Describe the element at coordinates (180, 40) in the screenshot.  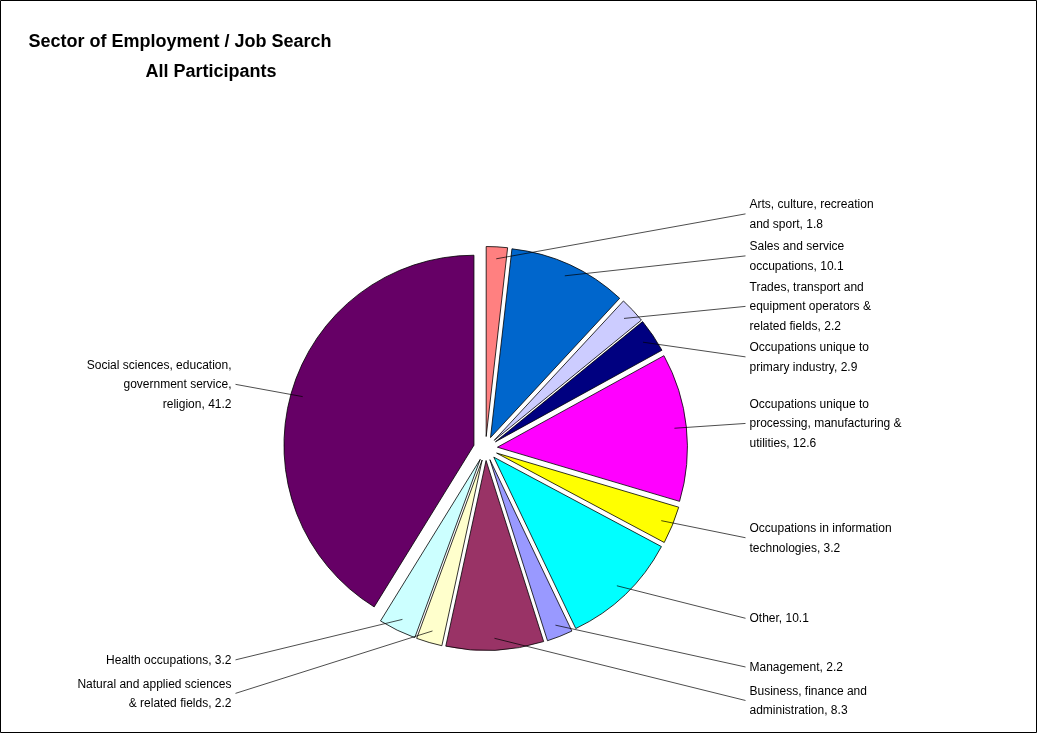
I see `chart-title: Sector of Employment / Job Search` at that location.